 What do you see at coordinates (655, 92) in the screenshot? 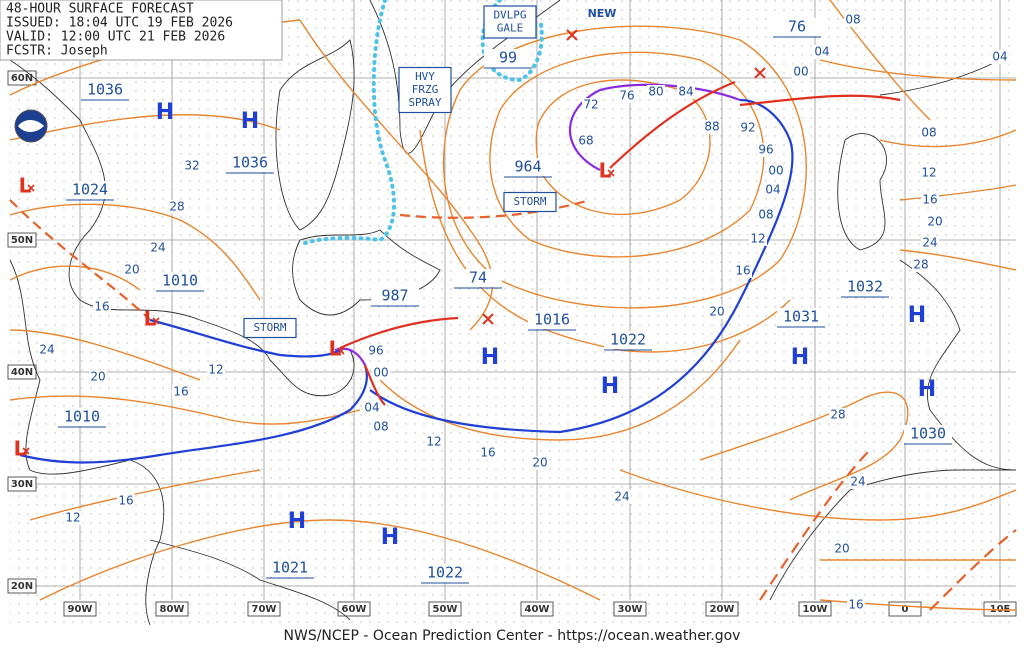
I see `isobar-label: 80` at bounding box center [655, 92].